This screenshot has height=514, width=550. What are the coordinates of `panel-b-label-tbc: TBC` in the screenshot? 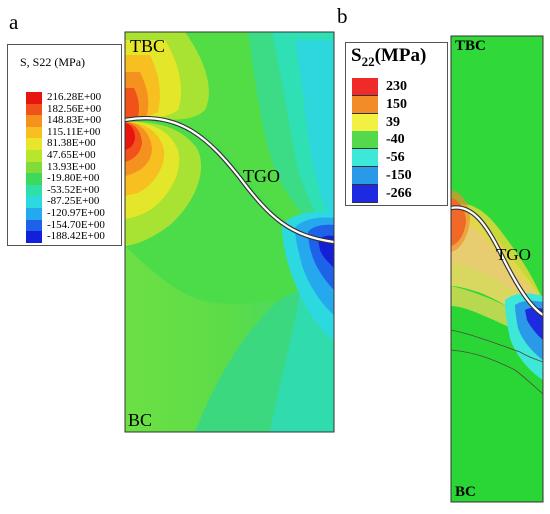 It's located at (470, 46).